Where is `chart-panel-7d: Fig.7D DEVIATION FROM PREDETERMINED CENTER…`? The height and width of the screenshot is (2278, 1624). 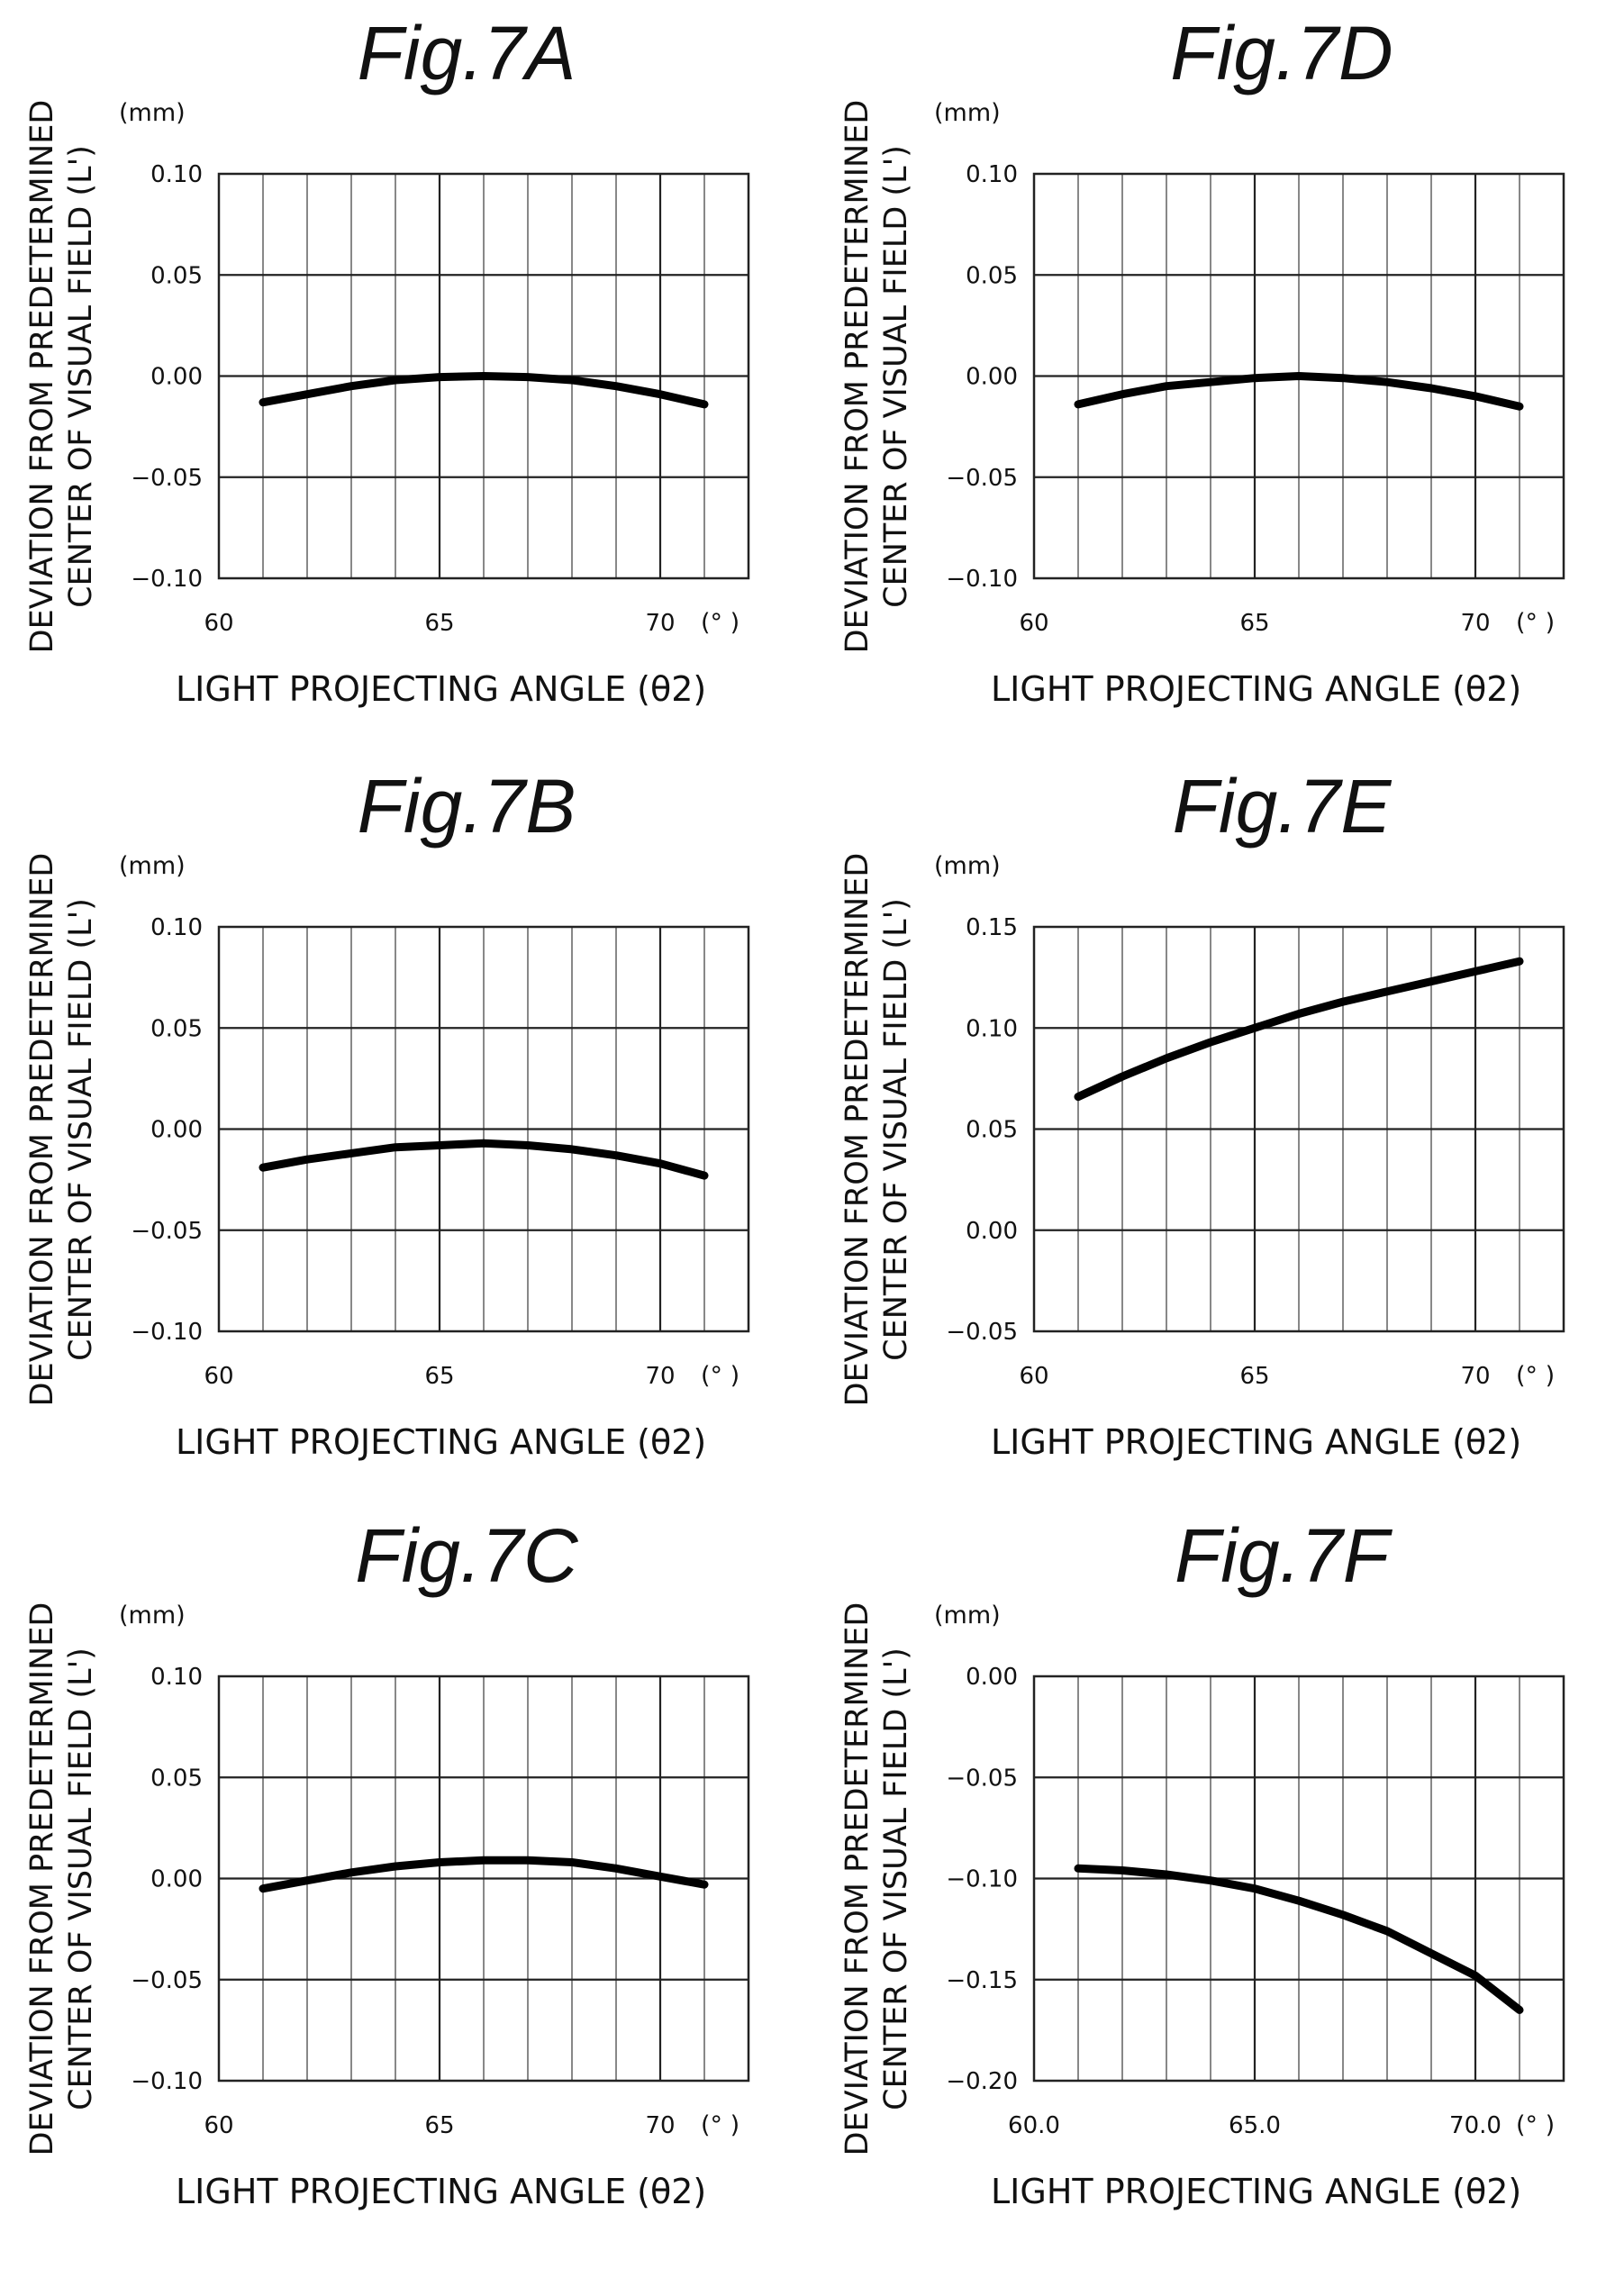 chart-panel-7d: Fig.7D DEVIATION FROM PREDETERMINED CENTER… is located at coordinates (1202, 360).